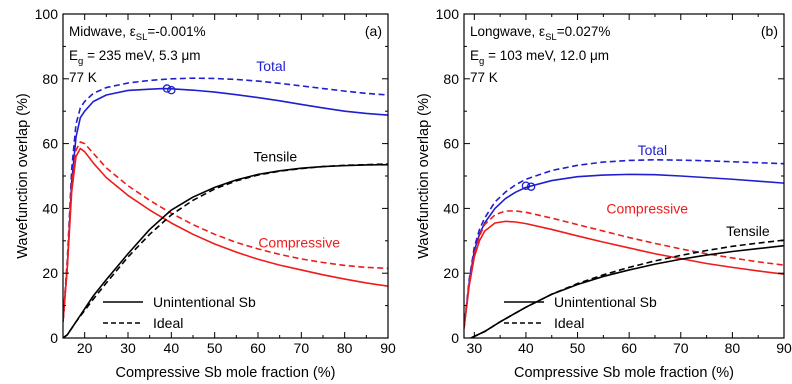 The image size is (792, 384). Describe the element at coordinates (539, 57) in the screenshot. I see `info-line-2: Eg = 103 meV, 12.0 μm` at that location.